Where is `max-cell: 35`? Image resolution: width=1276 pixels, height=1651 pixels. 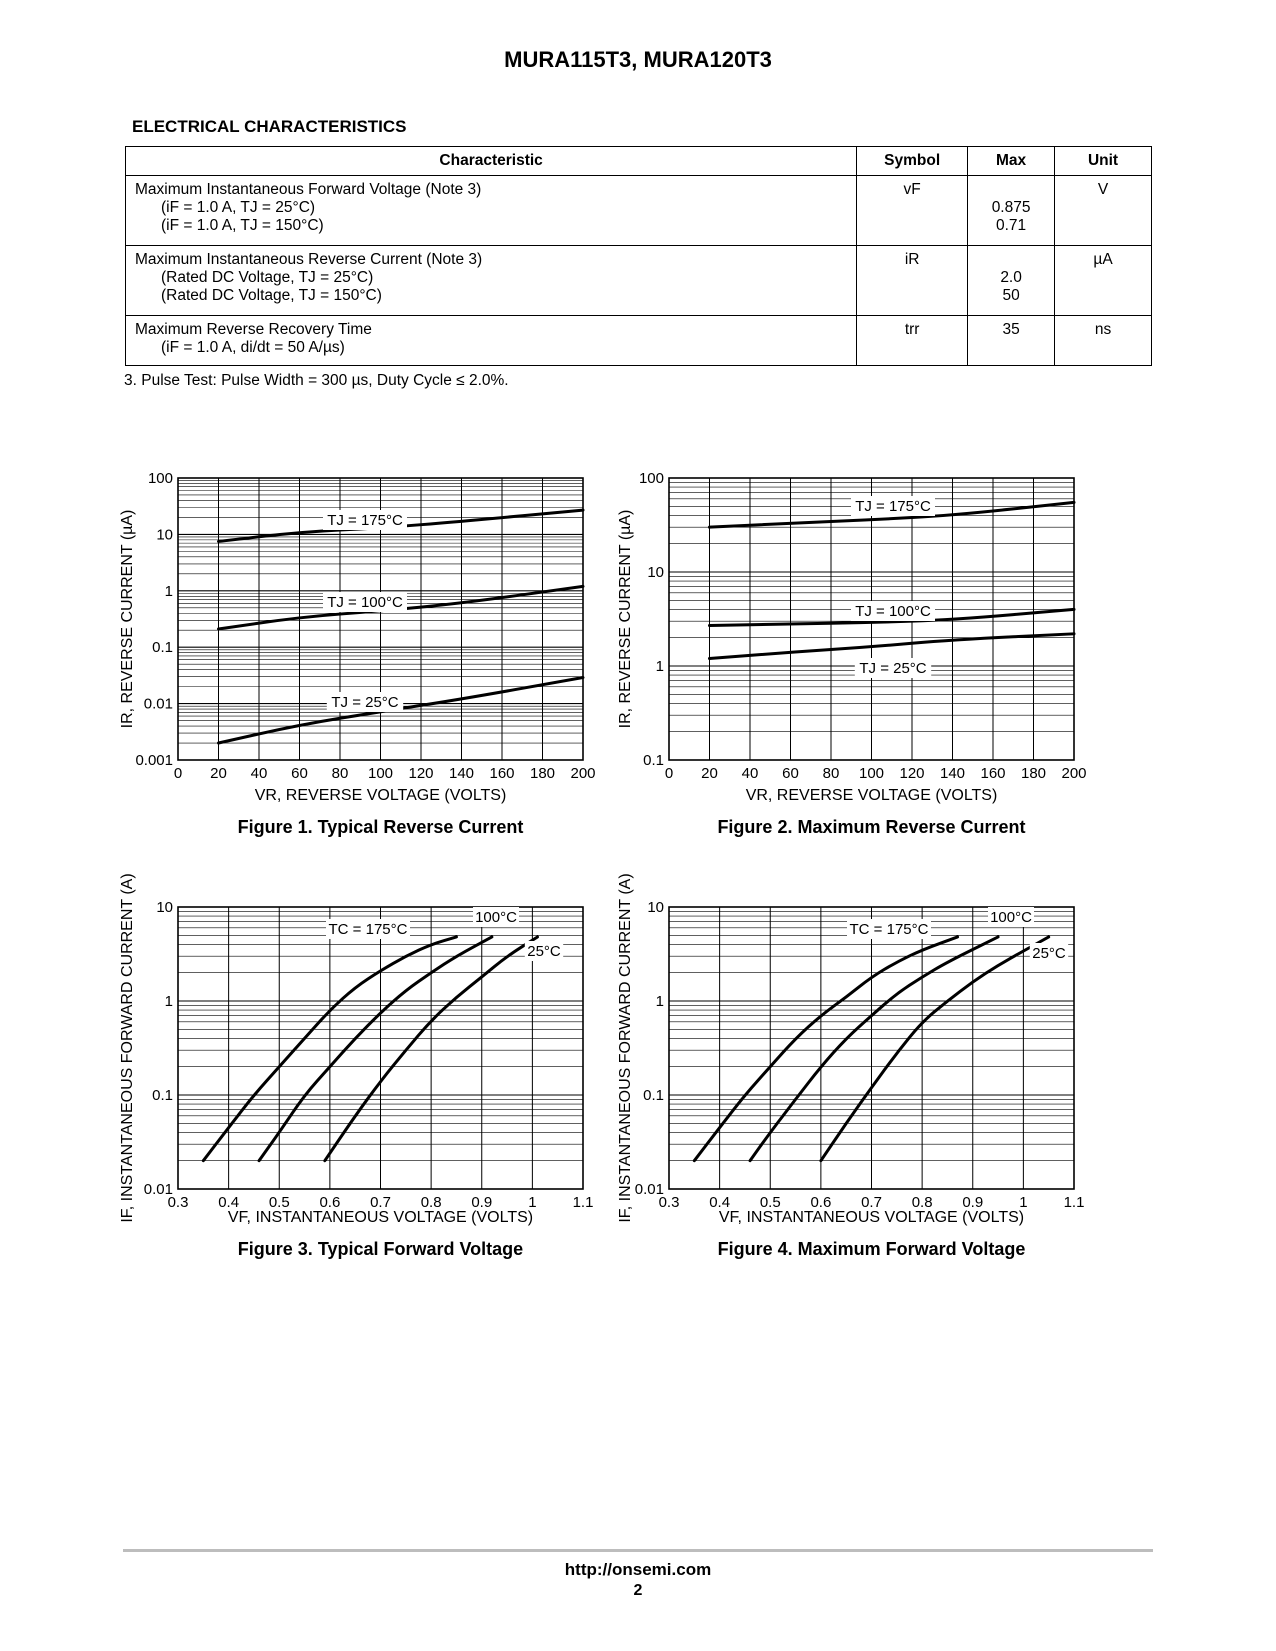
max-cell: 35 is located at coordinates (1011, 340).